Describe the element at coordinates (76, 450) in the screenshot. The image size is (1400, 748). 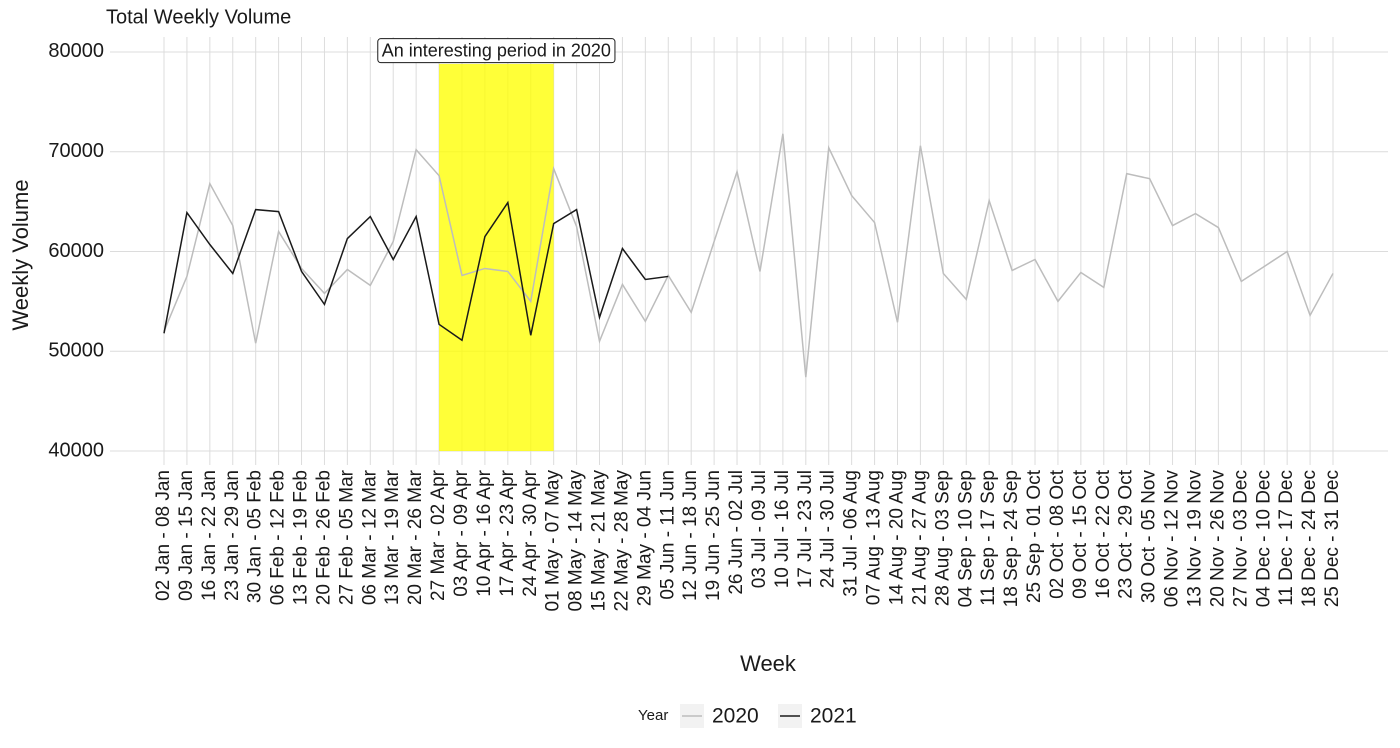
I see `y-tick-label: 40000` at that location.